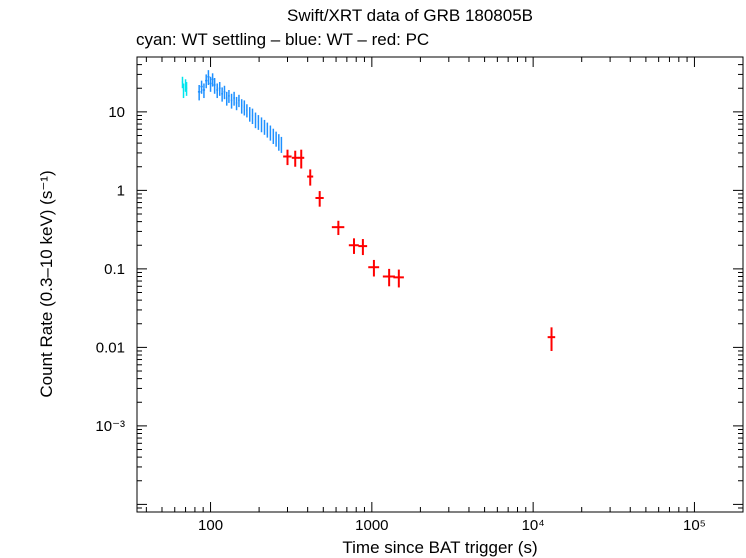 Image resolution: width=746 pixels, height=558 pixels. I want to click on y-tick-label: 10⁻³, so click(110, 426).